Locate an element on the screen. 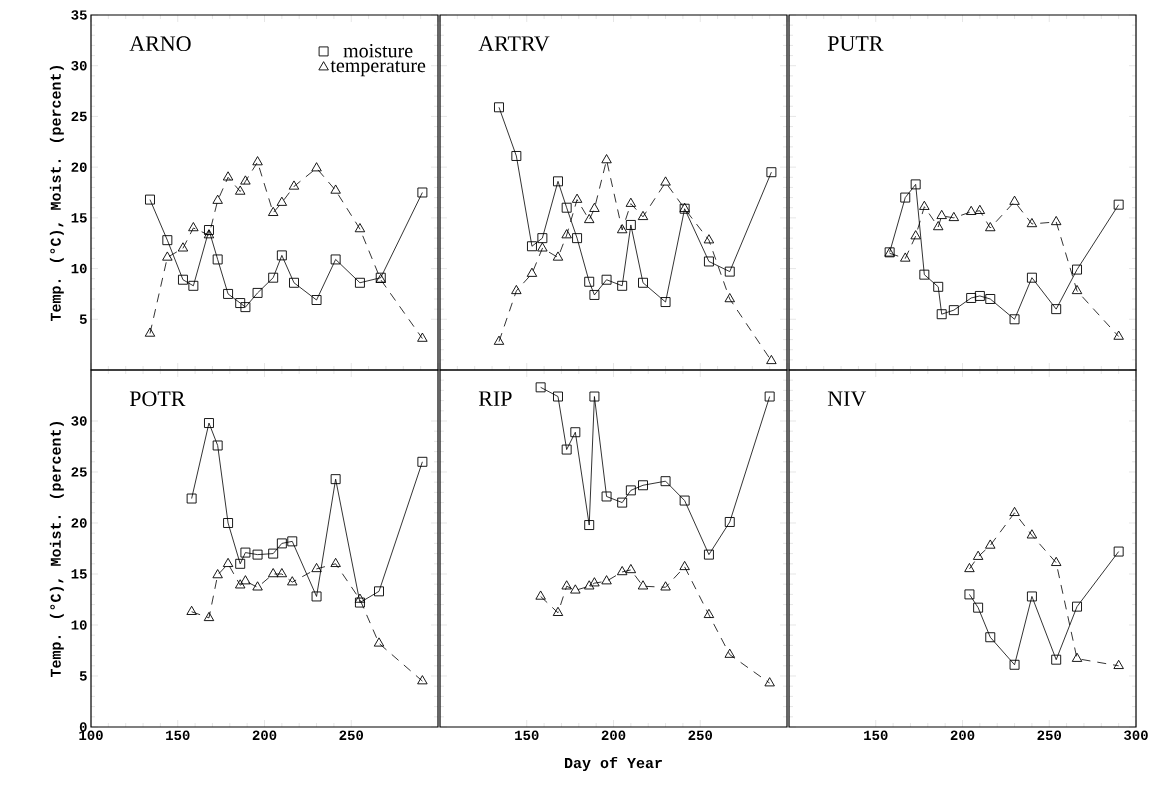 The image size is (1161, 796). y-tick-label: 15 is located at coordinates (79, 574).